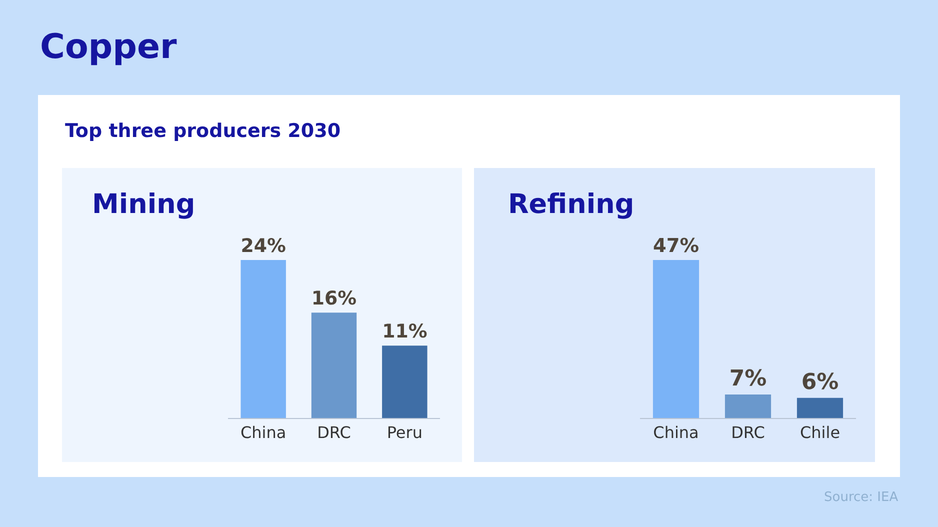 Image resolution: width=938 pixels, height=527 pixels. What do you see at coordinates (405, 331) in the screenshot?
I see `data-label: 11%` at bounding box center [405, 331].